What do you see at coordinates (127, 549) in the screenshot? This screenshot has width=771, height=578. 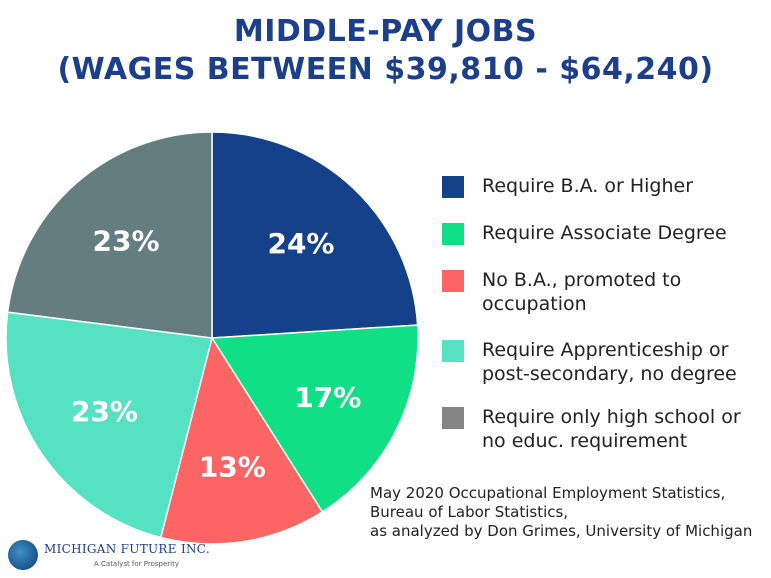 I see `logo-name: MICHIGAN FUTURE INC.` at bounding box center [127, 549].